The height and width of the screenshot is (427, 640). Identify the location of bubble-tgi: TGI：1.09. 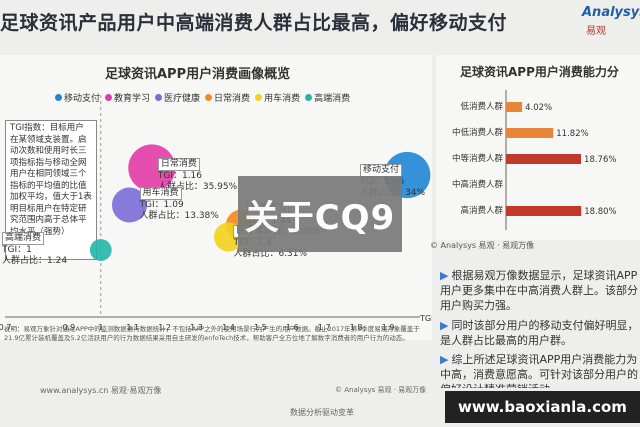
(161, 205).